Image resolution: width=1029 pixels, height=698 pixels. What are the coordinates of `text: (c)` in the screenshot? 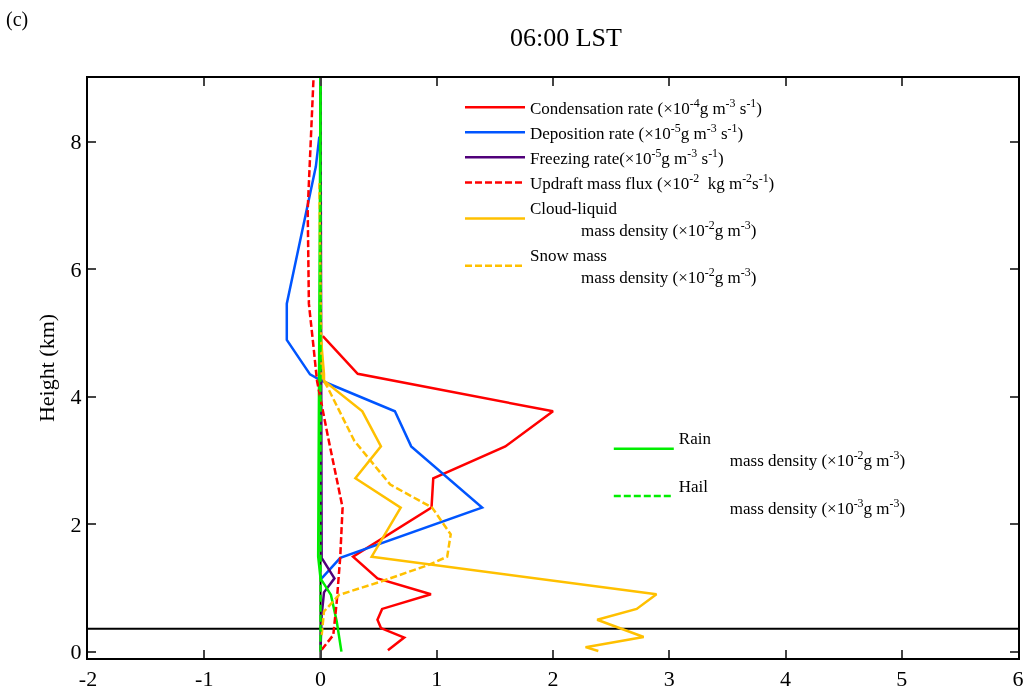 It's located at (17, 19).